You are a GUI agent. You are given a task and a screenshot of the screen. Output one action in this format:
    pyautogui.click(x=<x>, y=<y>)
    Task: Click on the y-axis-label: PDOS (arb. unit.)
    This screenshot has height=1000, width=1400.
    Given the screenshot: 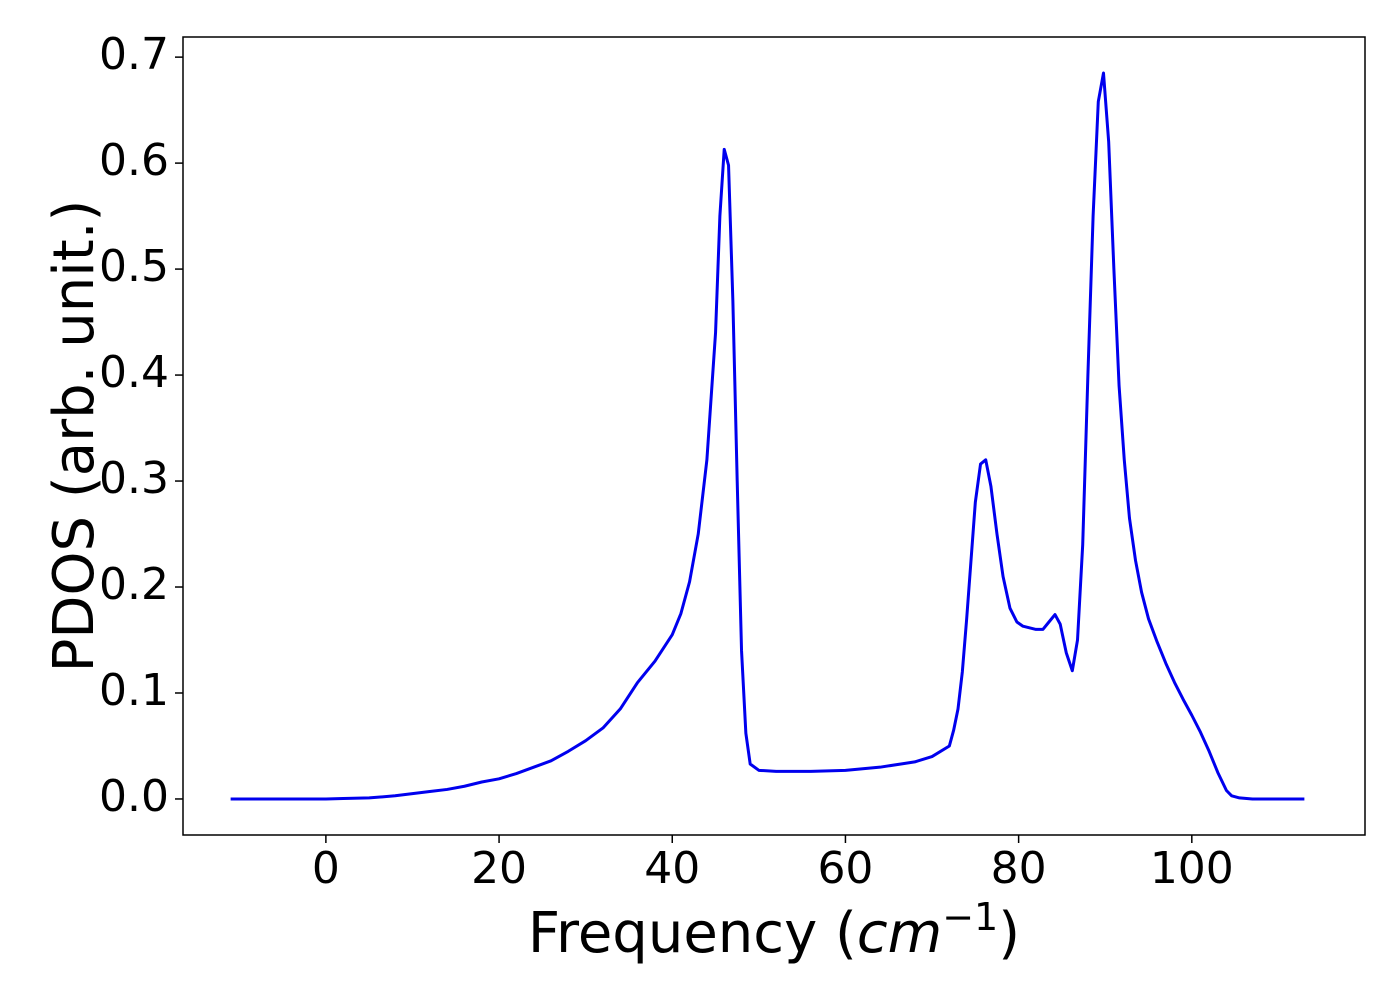 What is the action you would take?
    pyautogui.click(x=74, y=436)
    